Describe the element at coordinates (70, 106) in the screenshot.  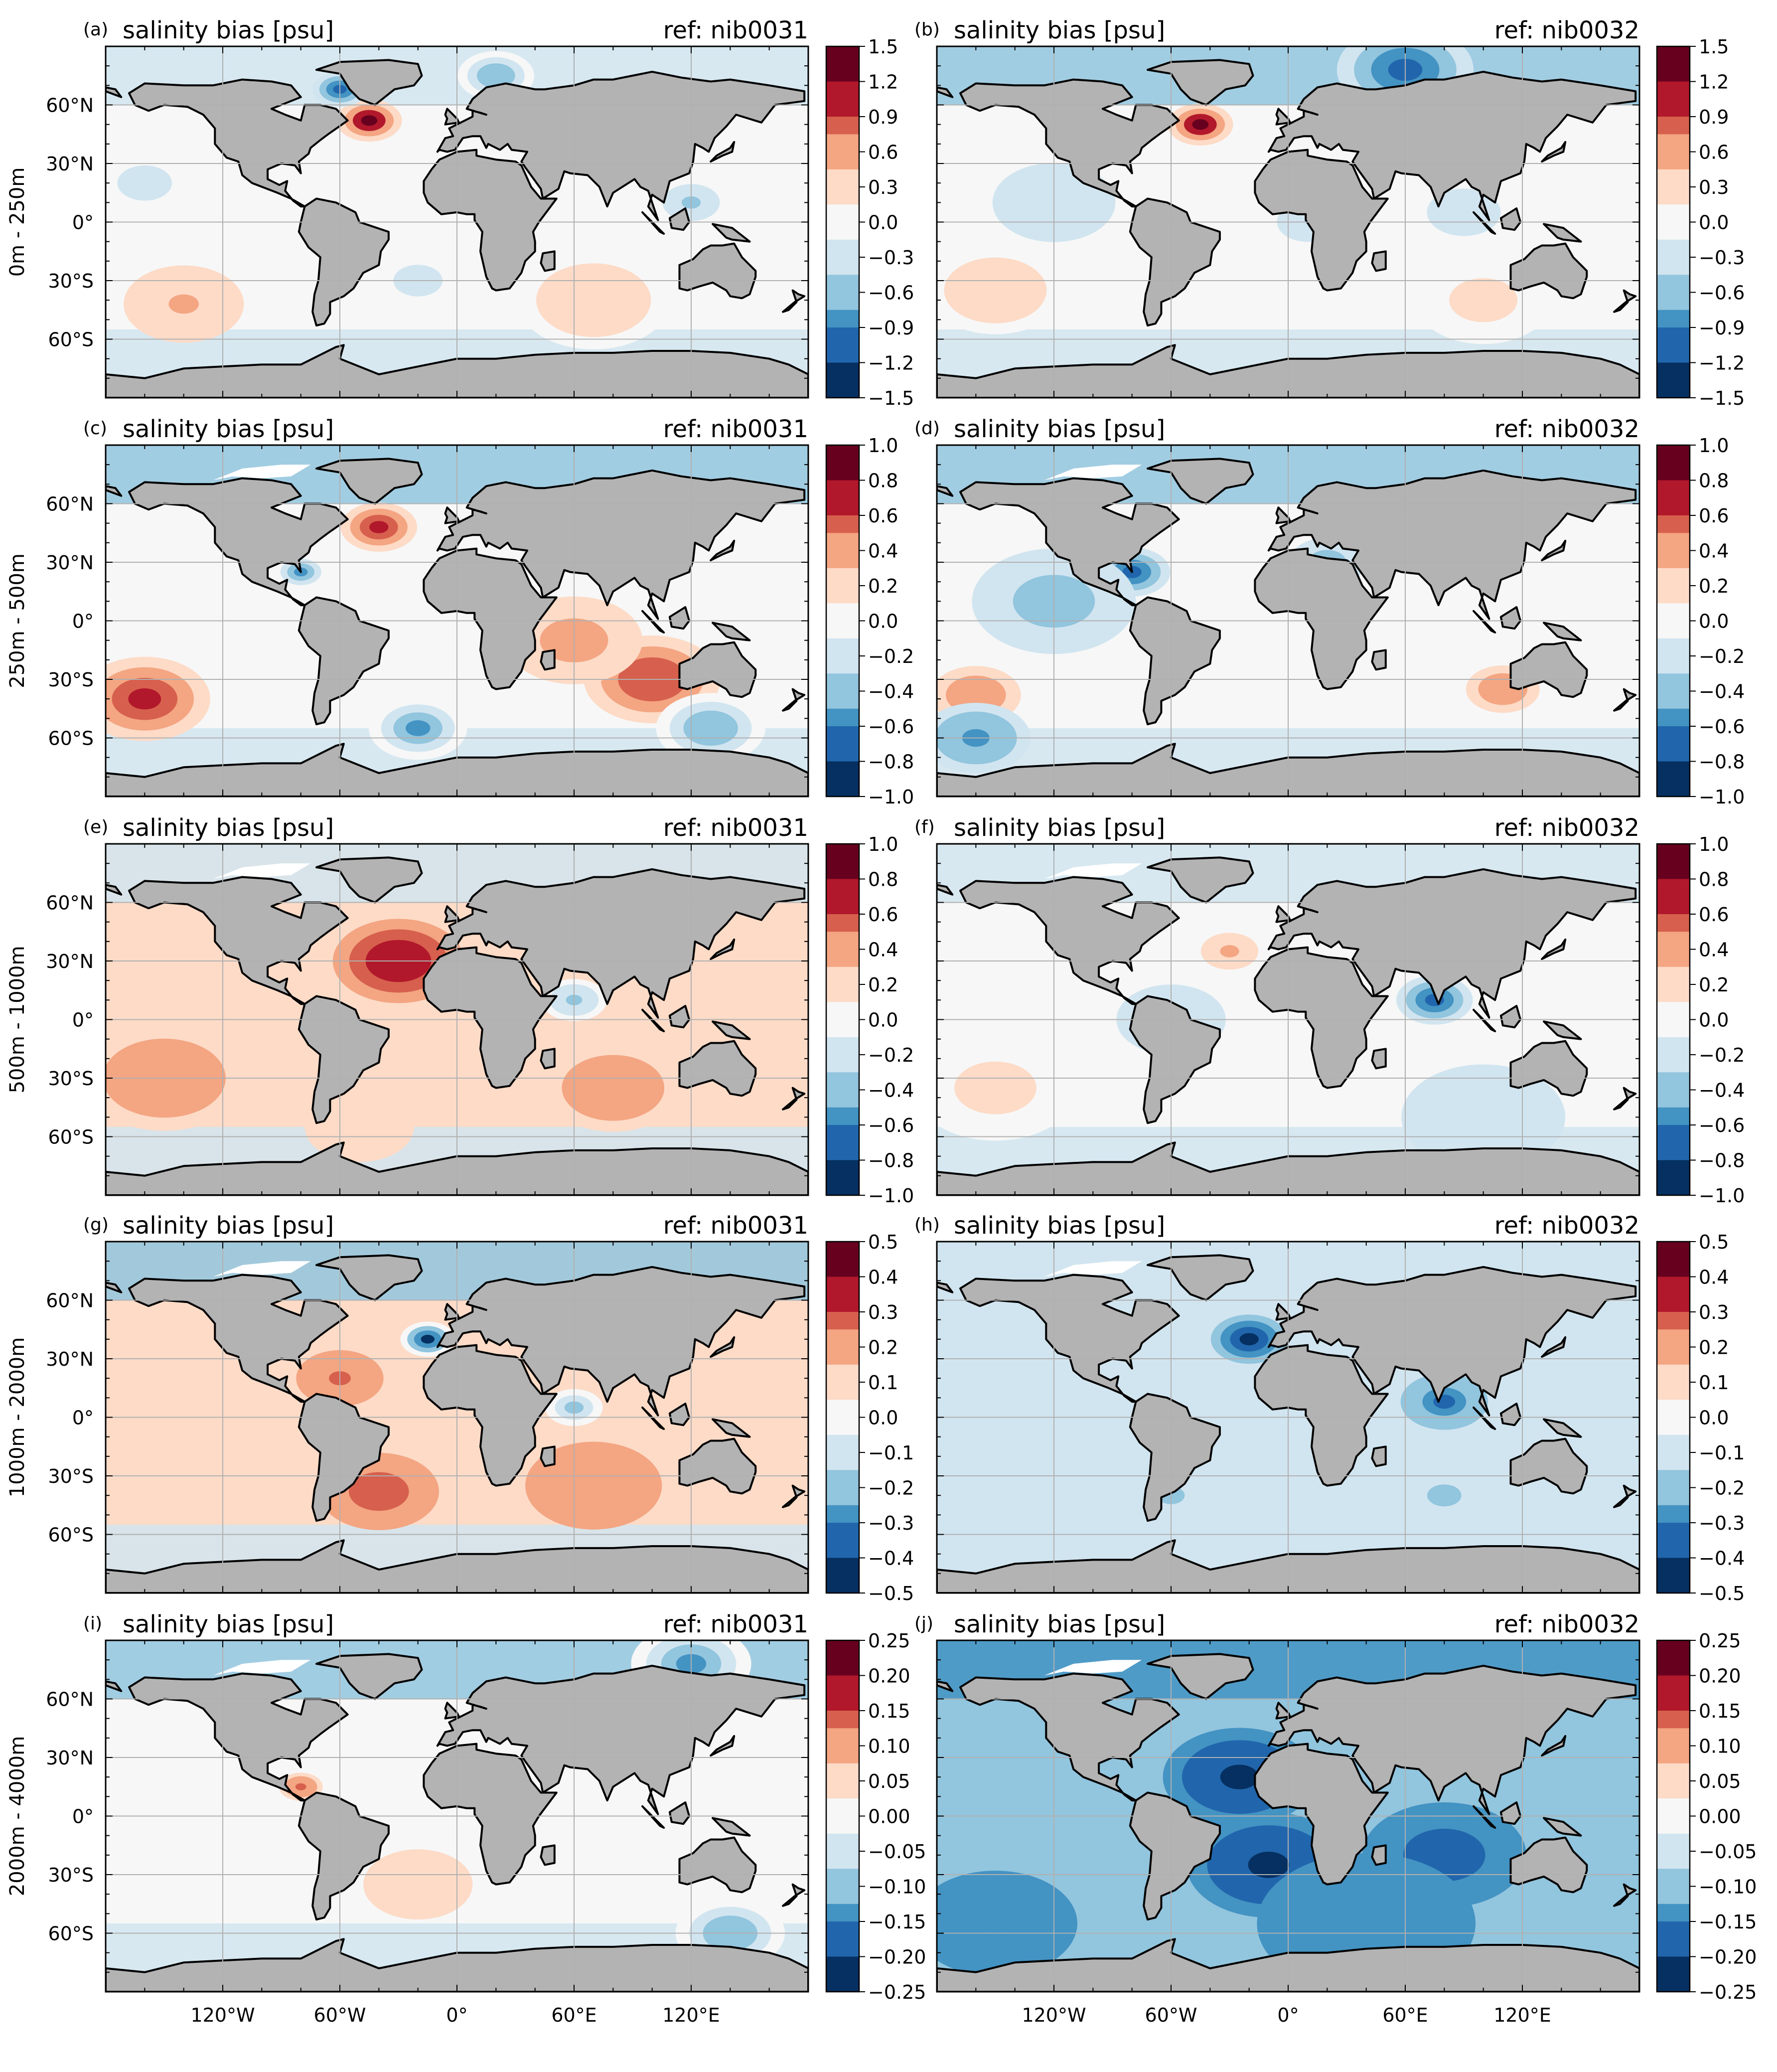
I see `lat-tick-label: 60°N` at that location.